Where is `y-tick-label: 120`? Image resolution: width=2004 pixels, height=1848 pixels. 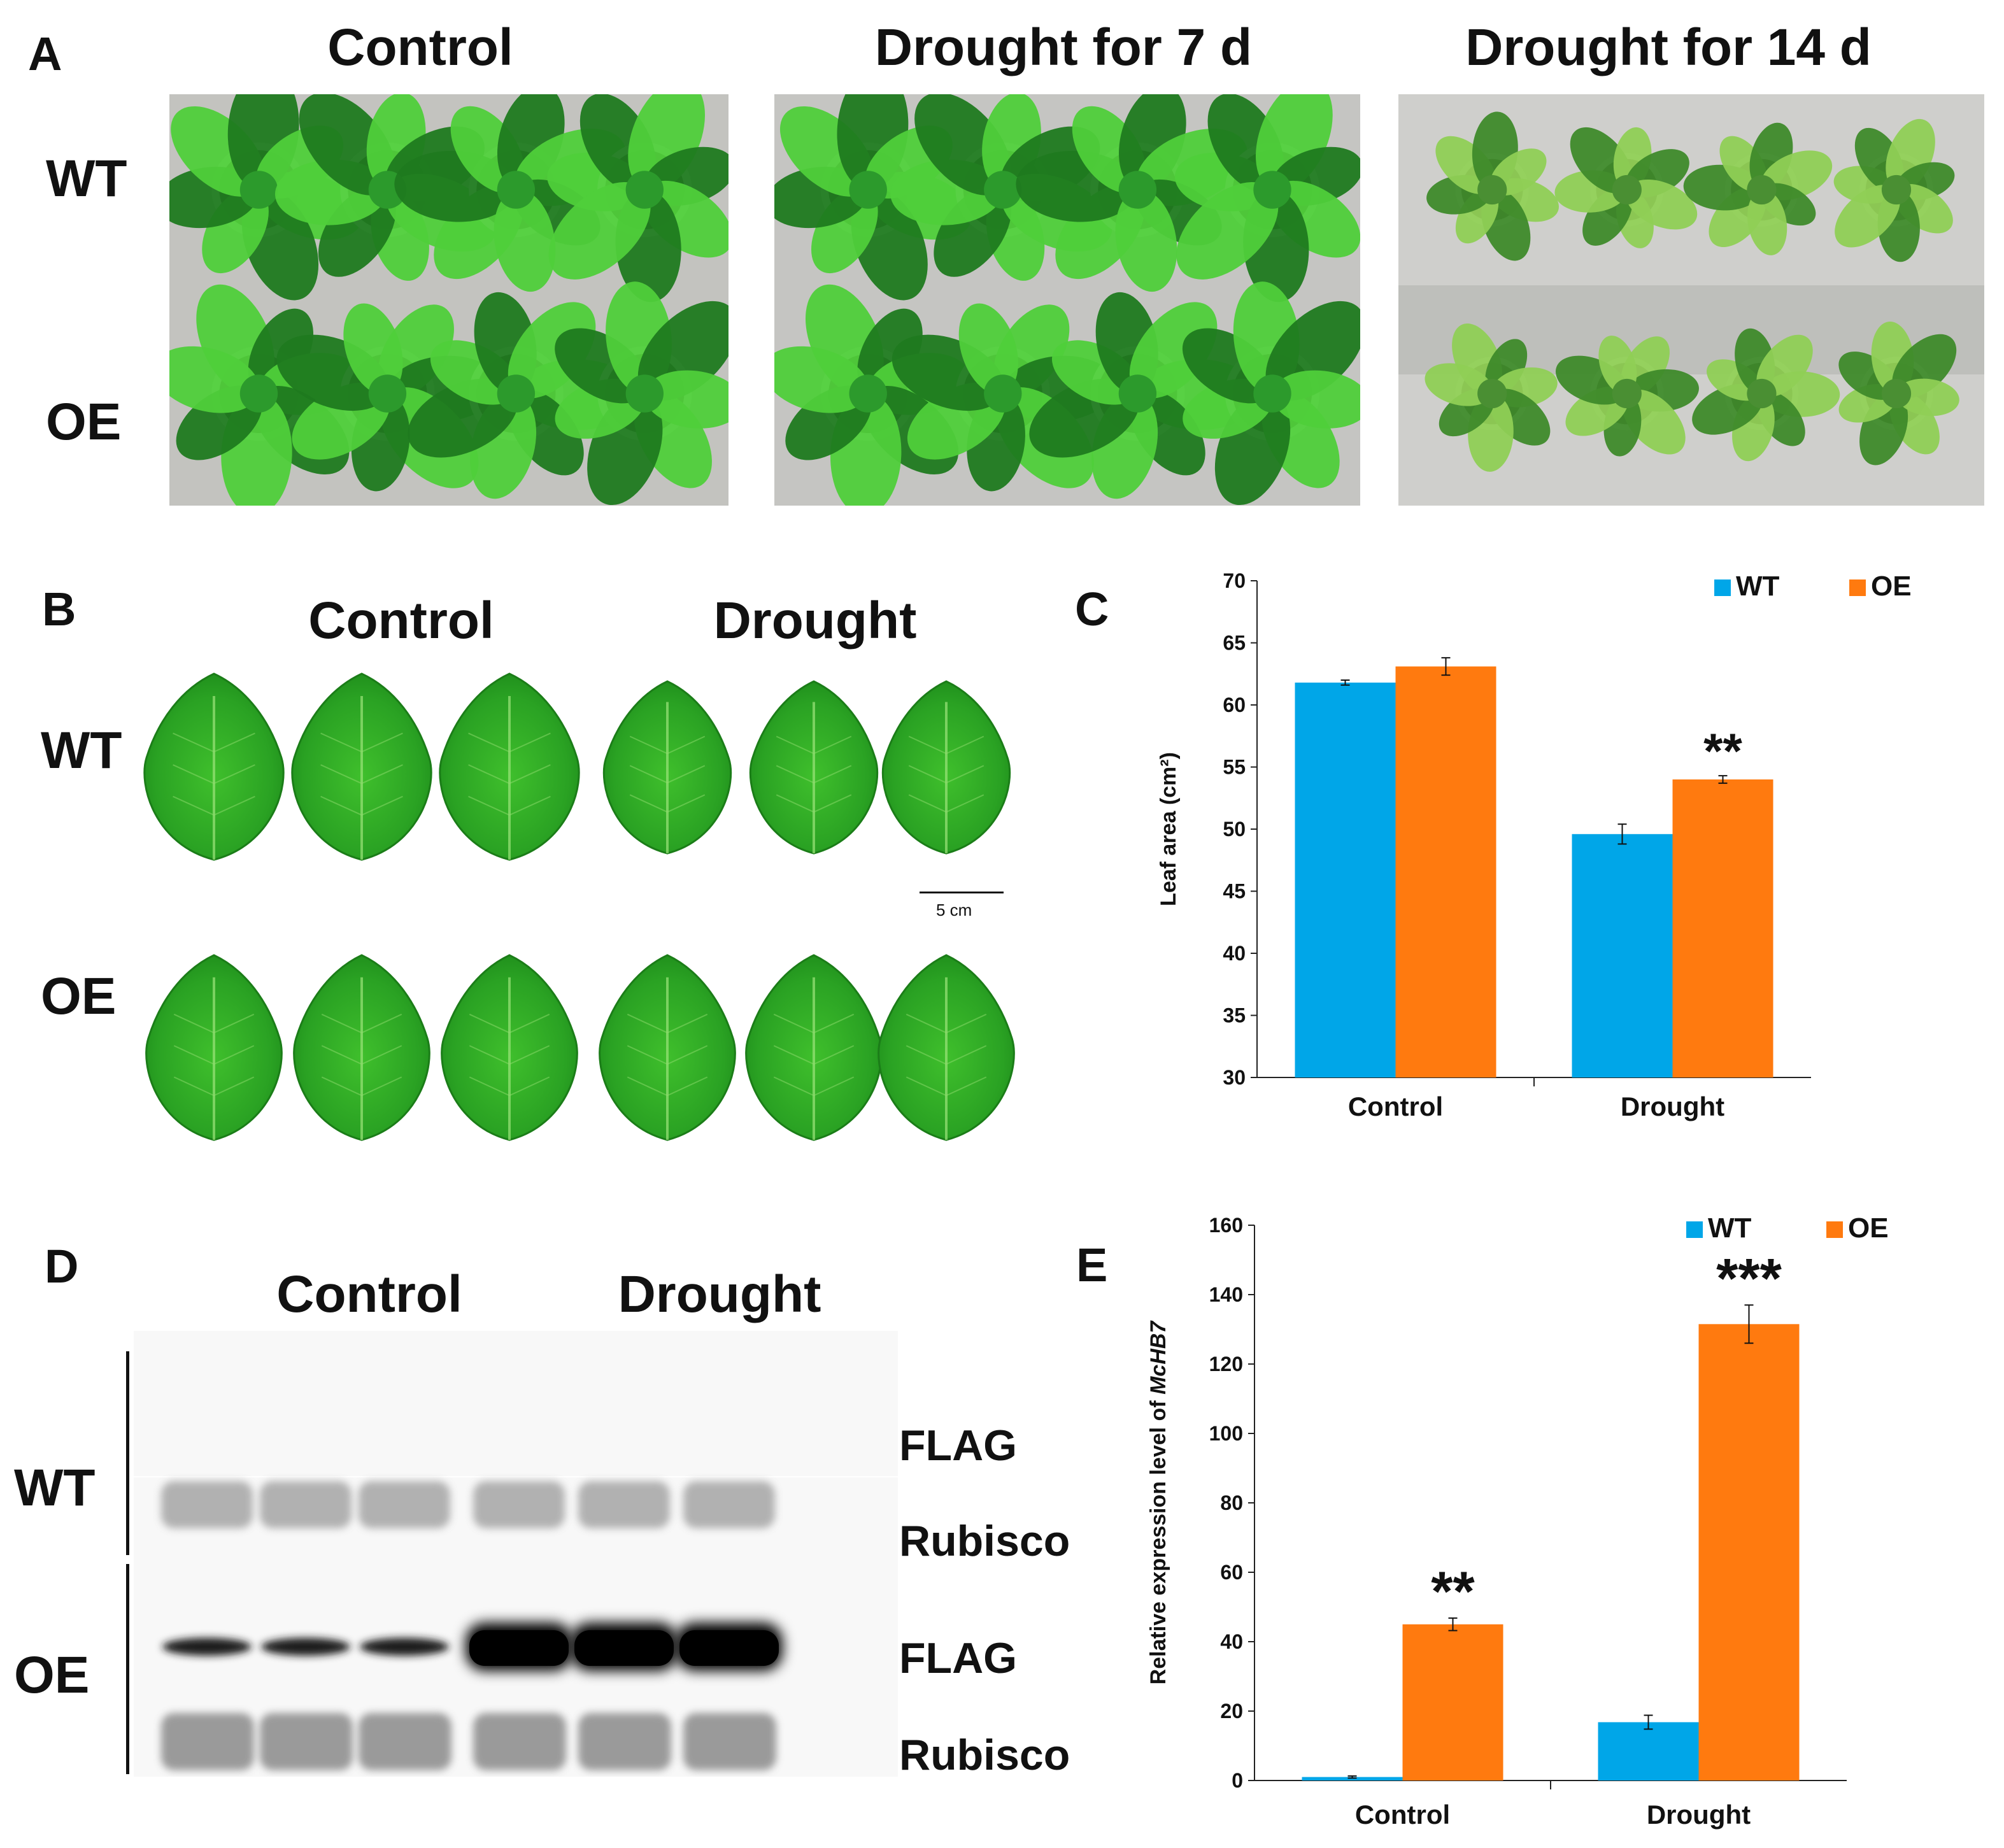 y-tick-label: 120 is located at coordinates (1226, 1364).